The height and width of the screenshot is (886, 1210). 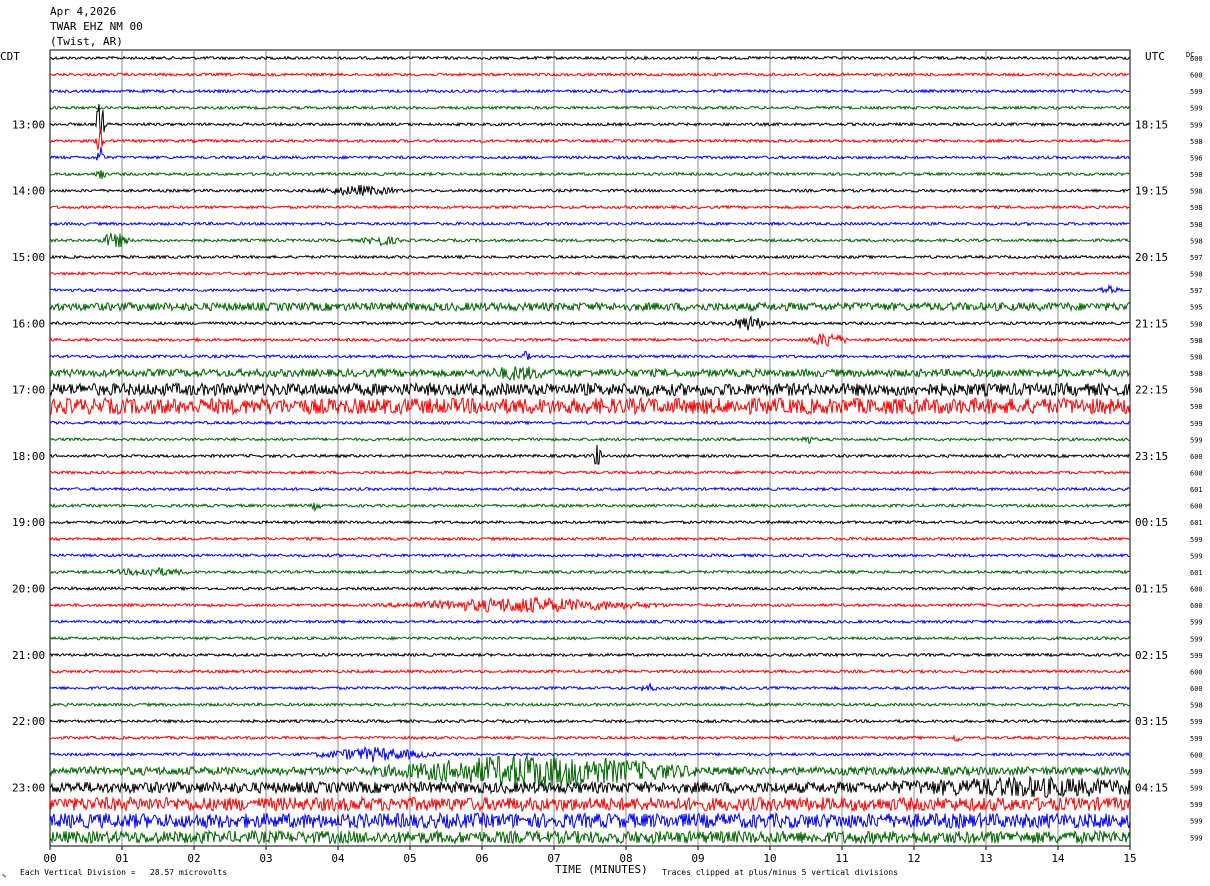 What do you see at coordinates (83, 11) in the screenshot?
I see `header-date: Apr 4,2026` at bounding box center [83, 11].